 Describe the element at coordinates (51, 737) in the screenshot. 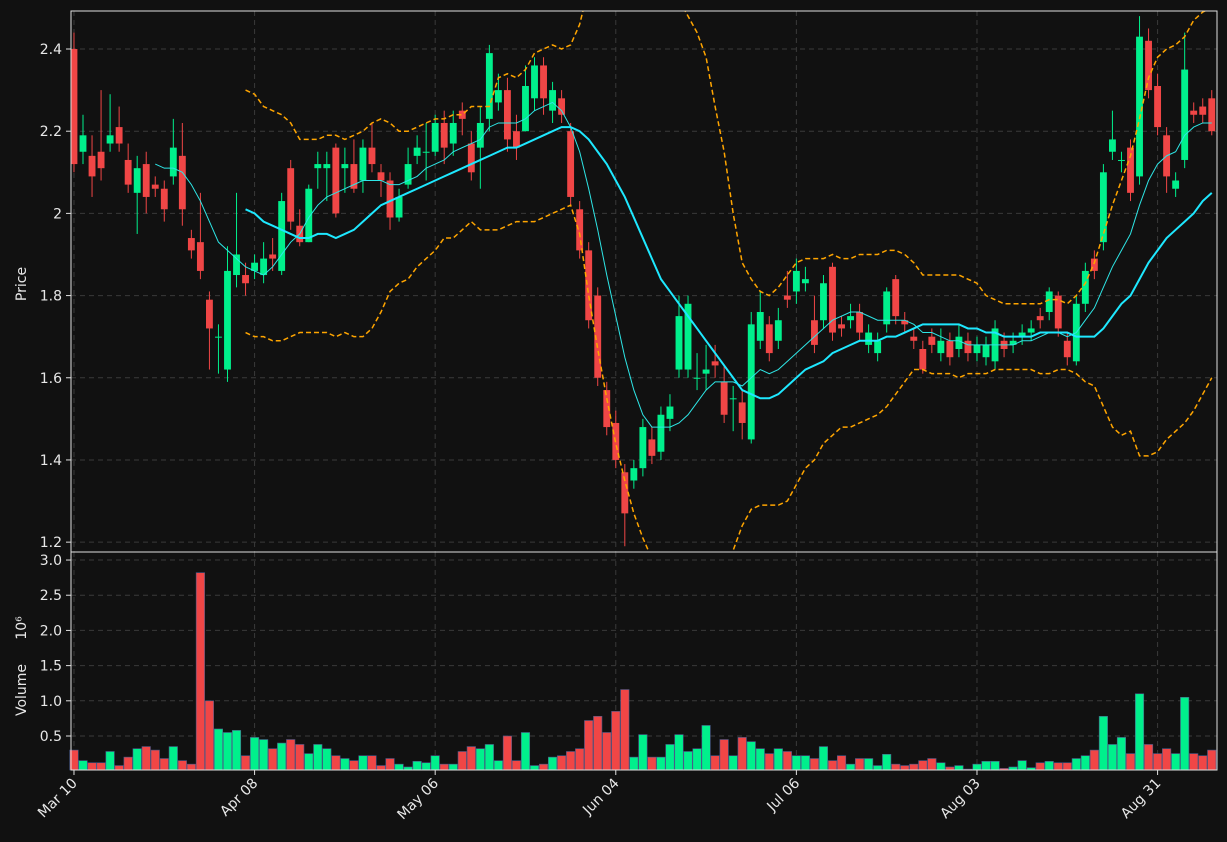

I see `y-tick-label: 0.5` at that location.